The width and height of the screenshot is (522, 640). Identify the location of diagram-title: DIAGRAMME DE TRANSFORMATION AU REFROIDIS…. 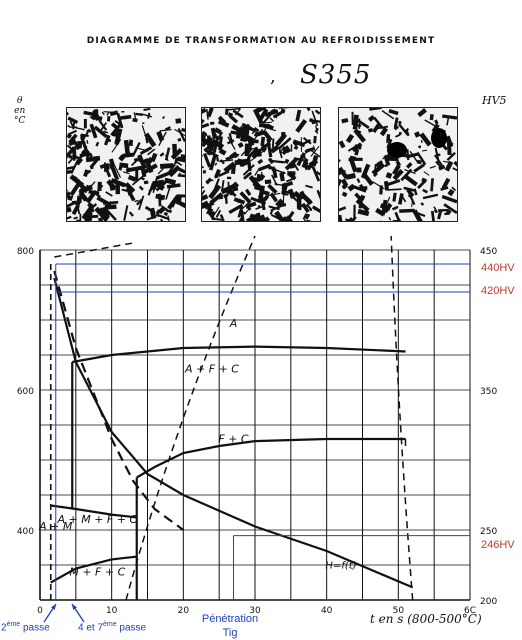
(261, 41).